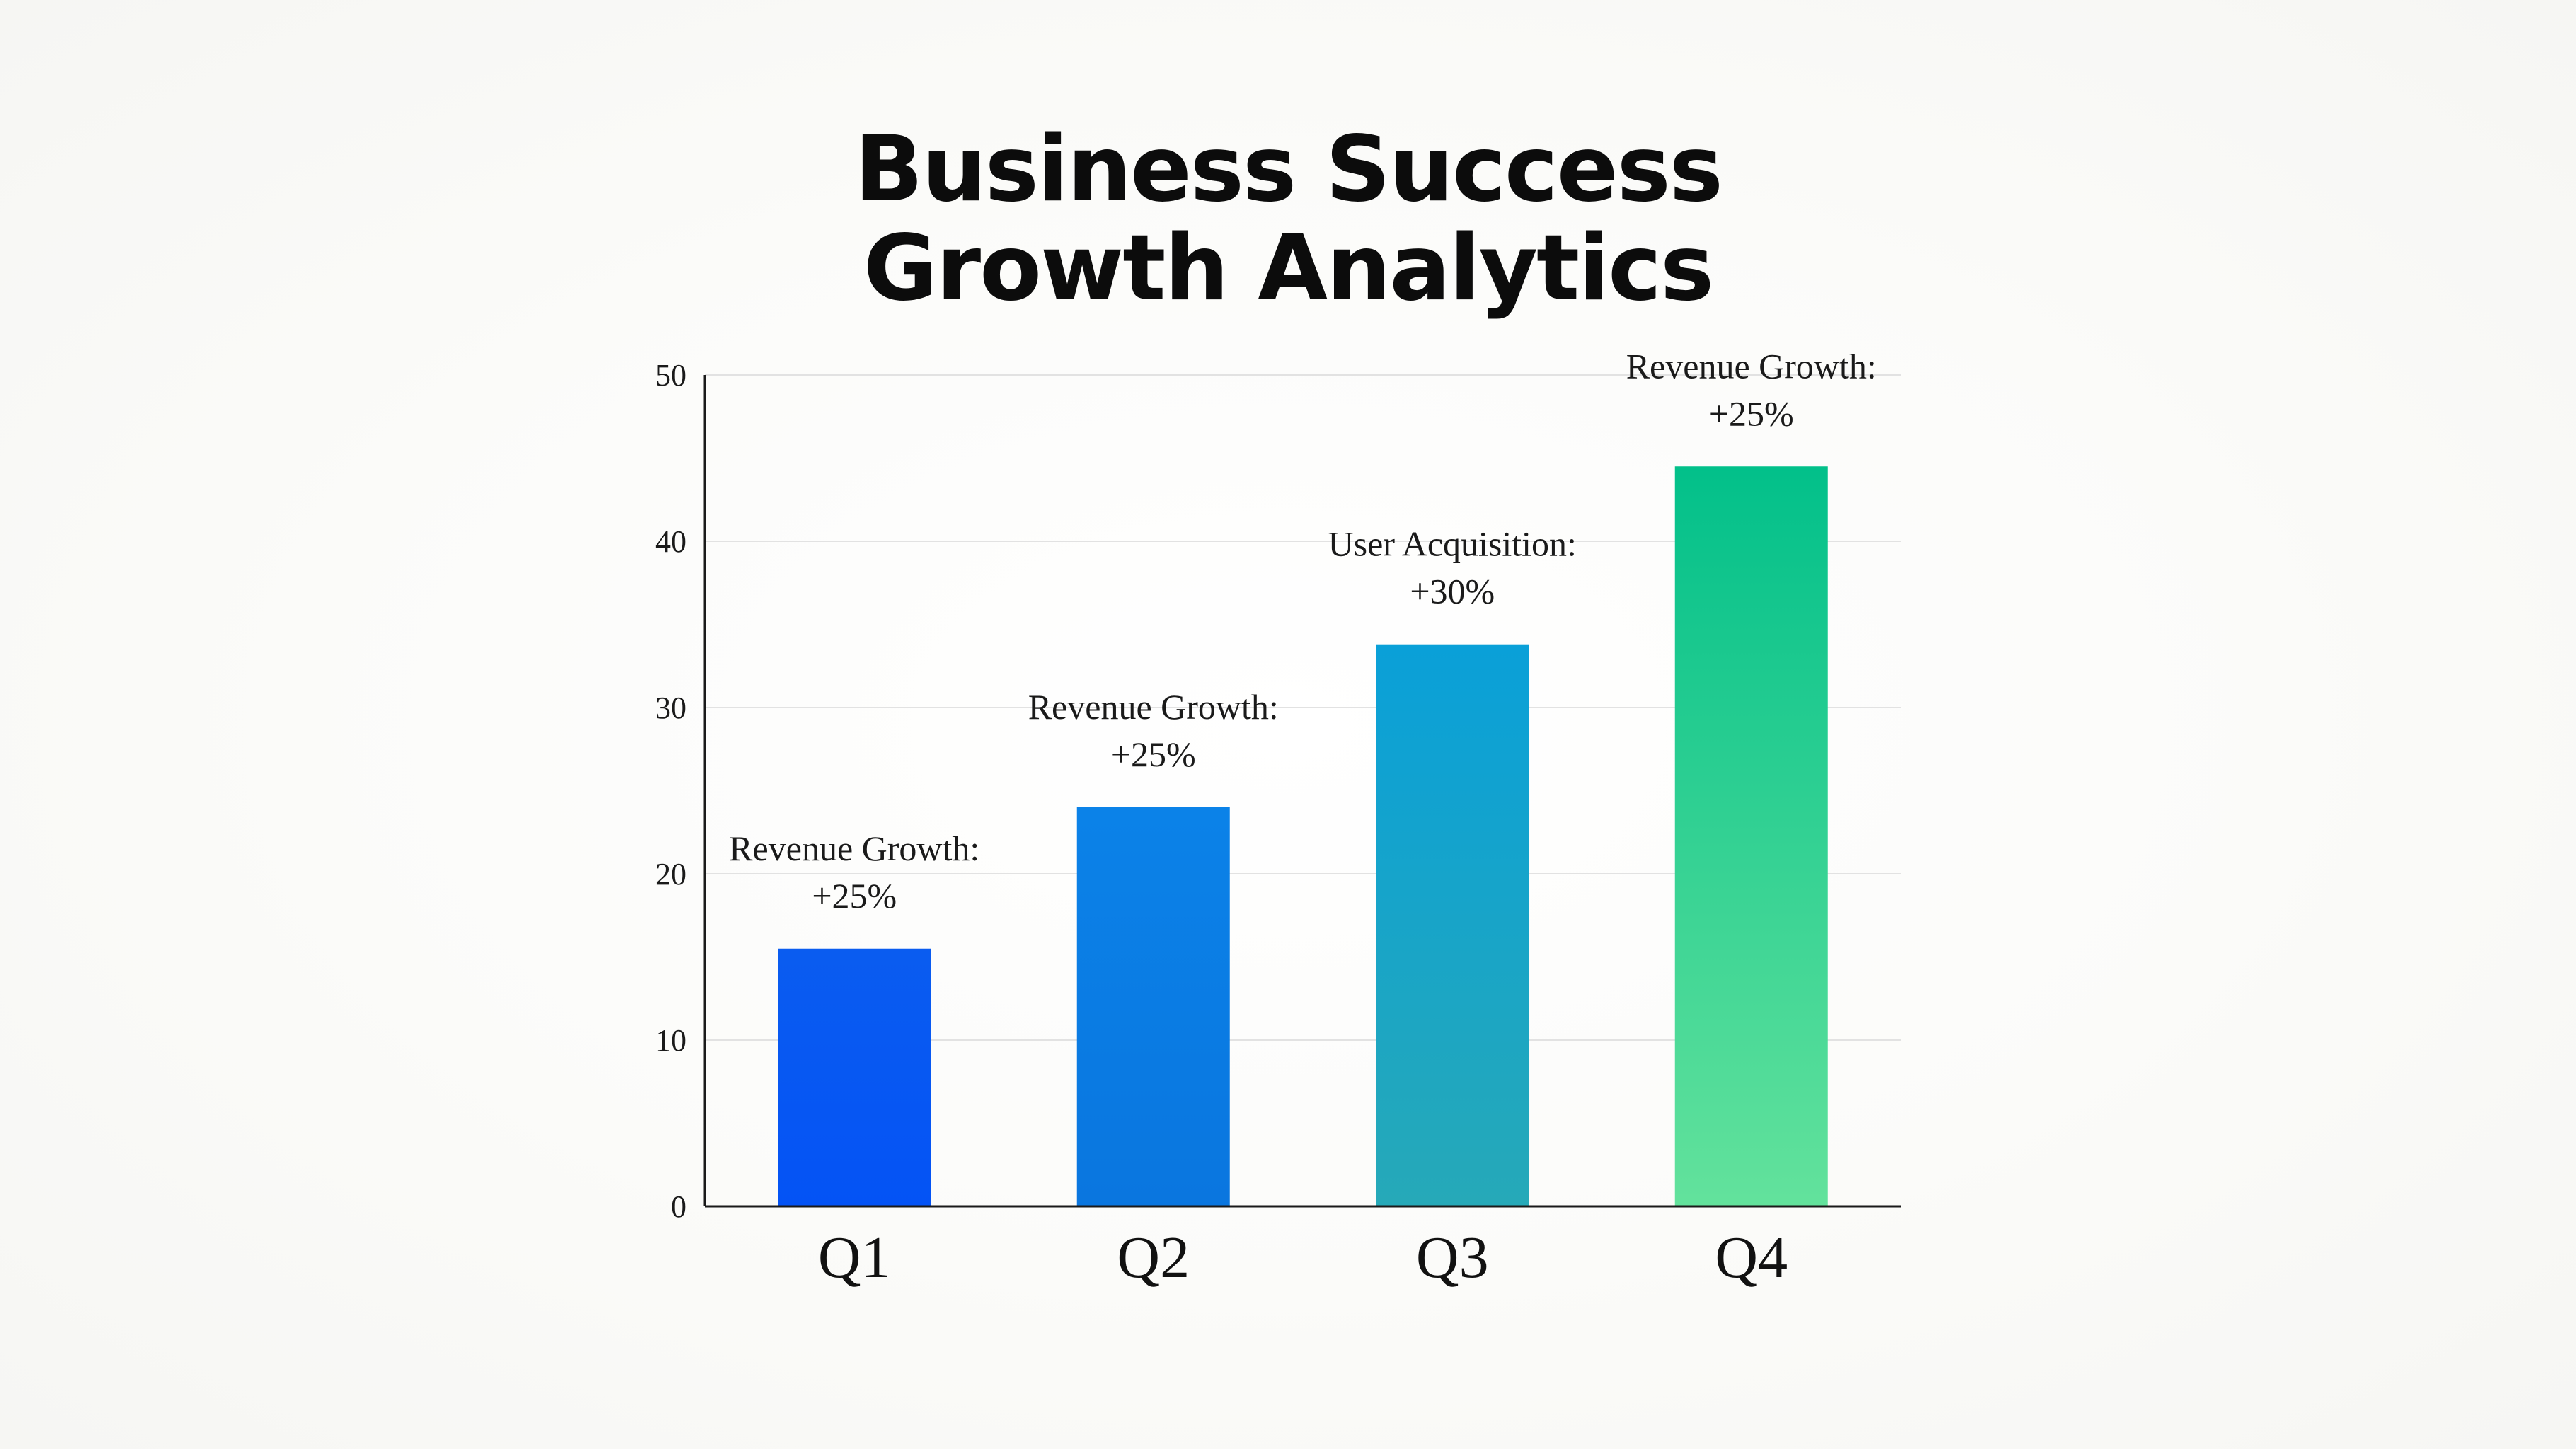  Describe the element at coordinates (1452, 591) in the screenshot. I see `annotation-value-q3: +30%` at that location.